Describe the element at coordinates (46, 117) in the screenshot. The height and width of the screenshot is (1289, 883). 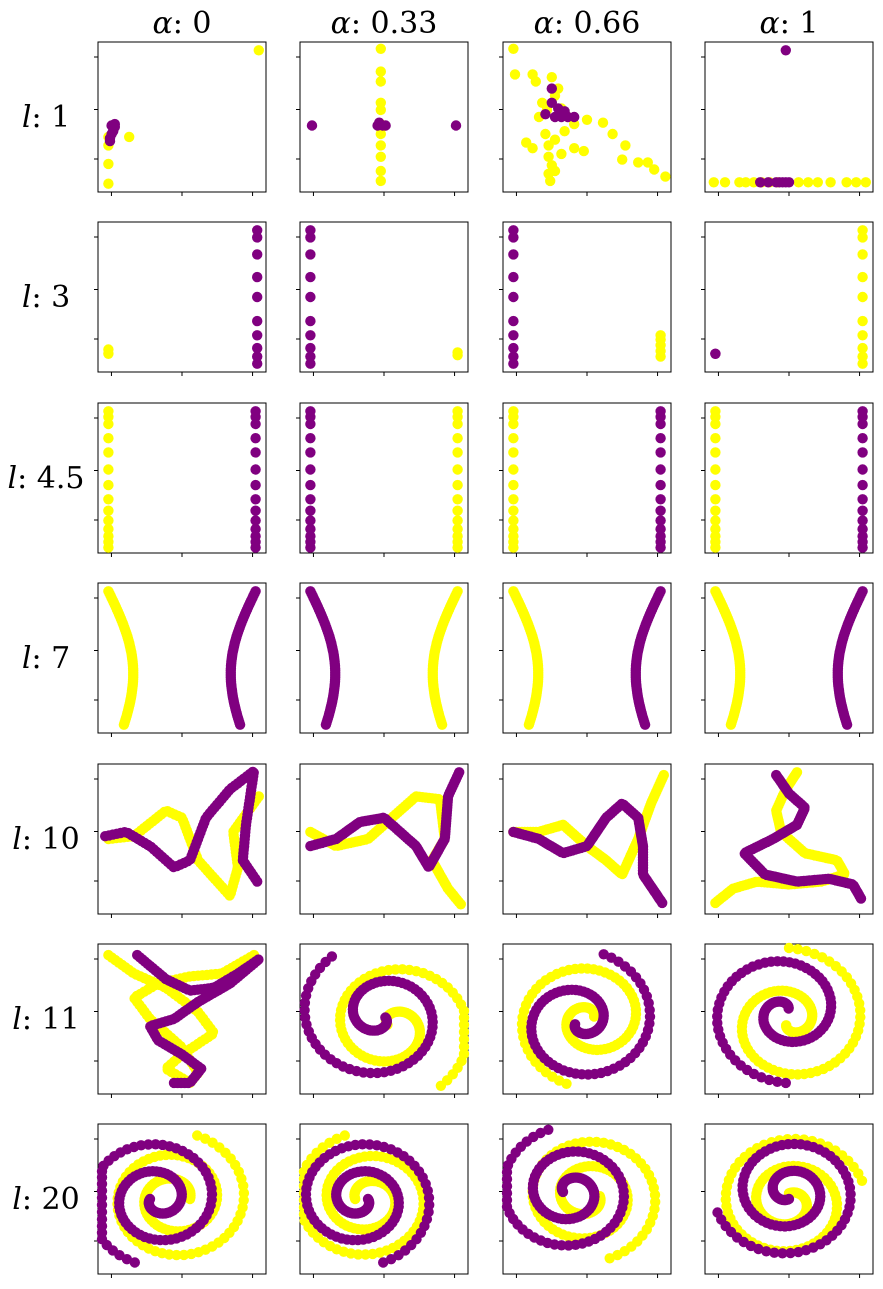
I see `row-label-1: l: 1` at that location.